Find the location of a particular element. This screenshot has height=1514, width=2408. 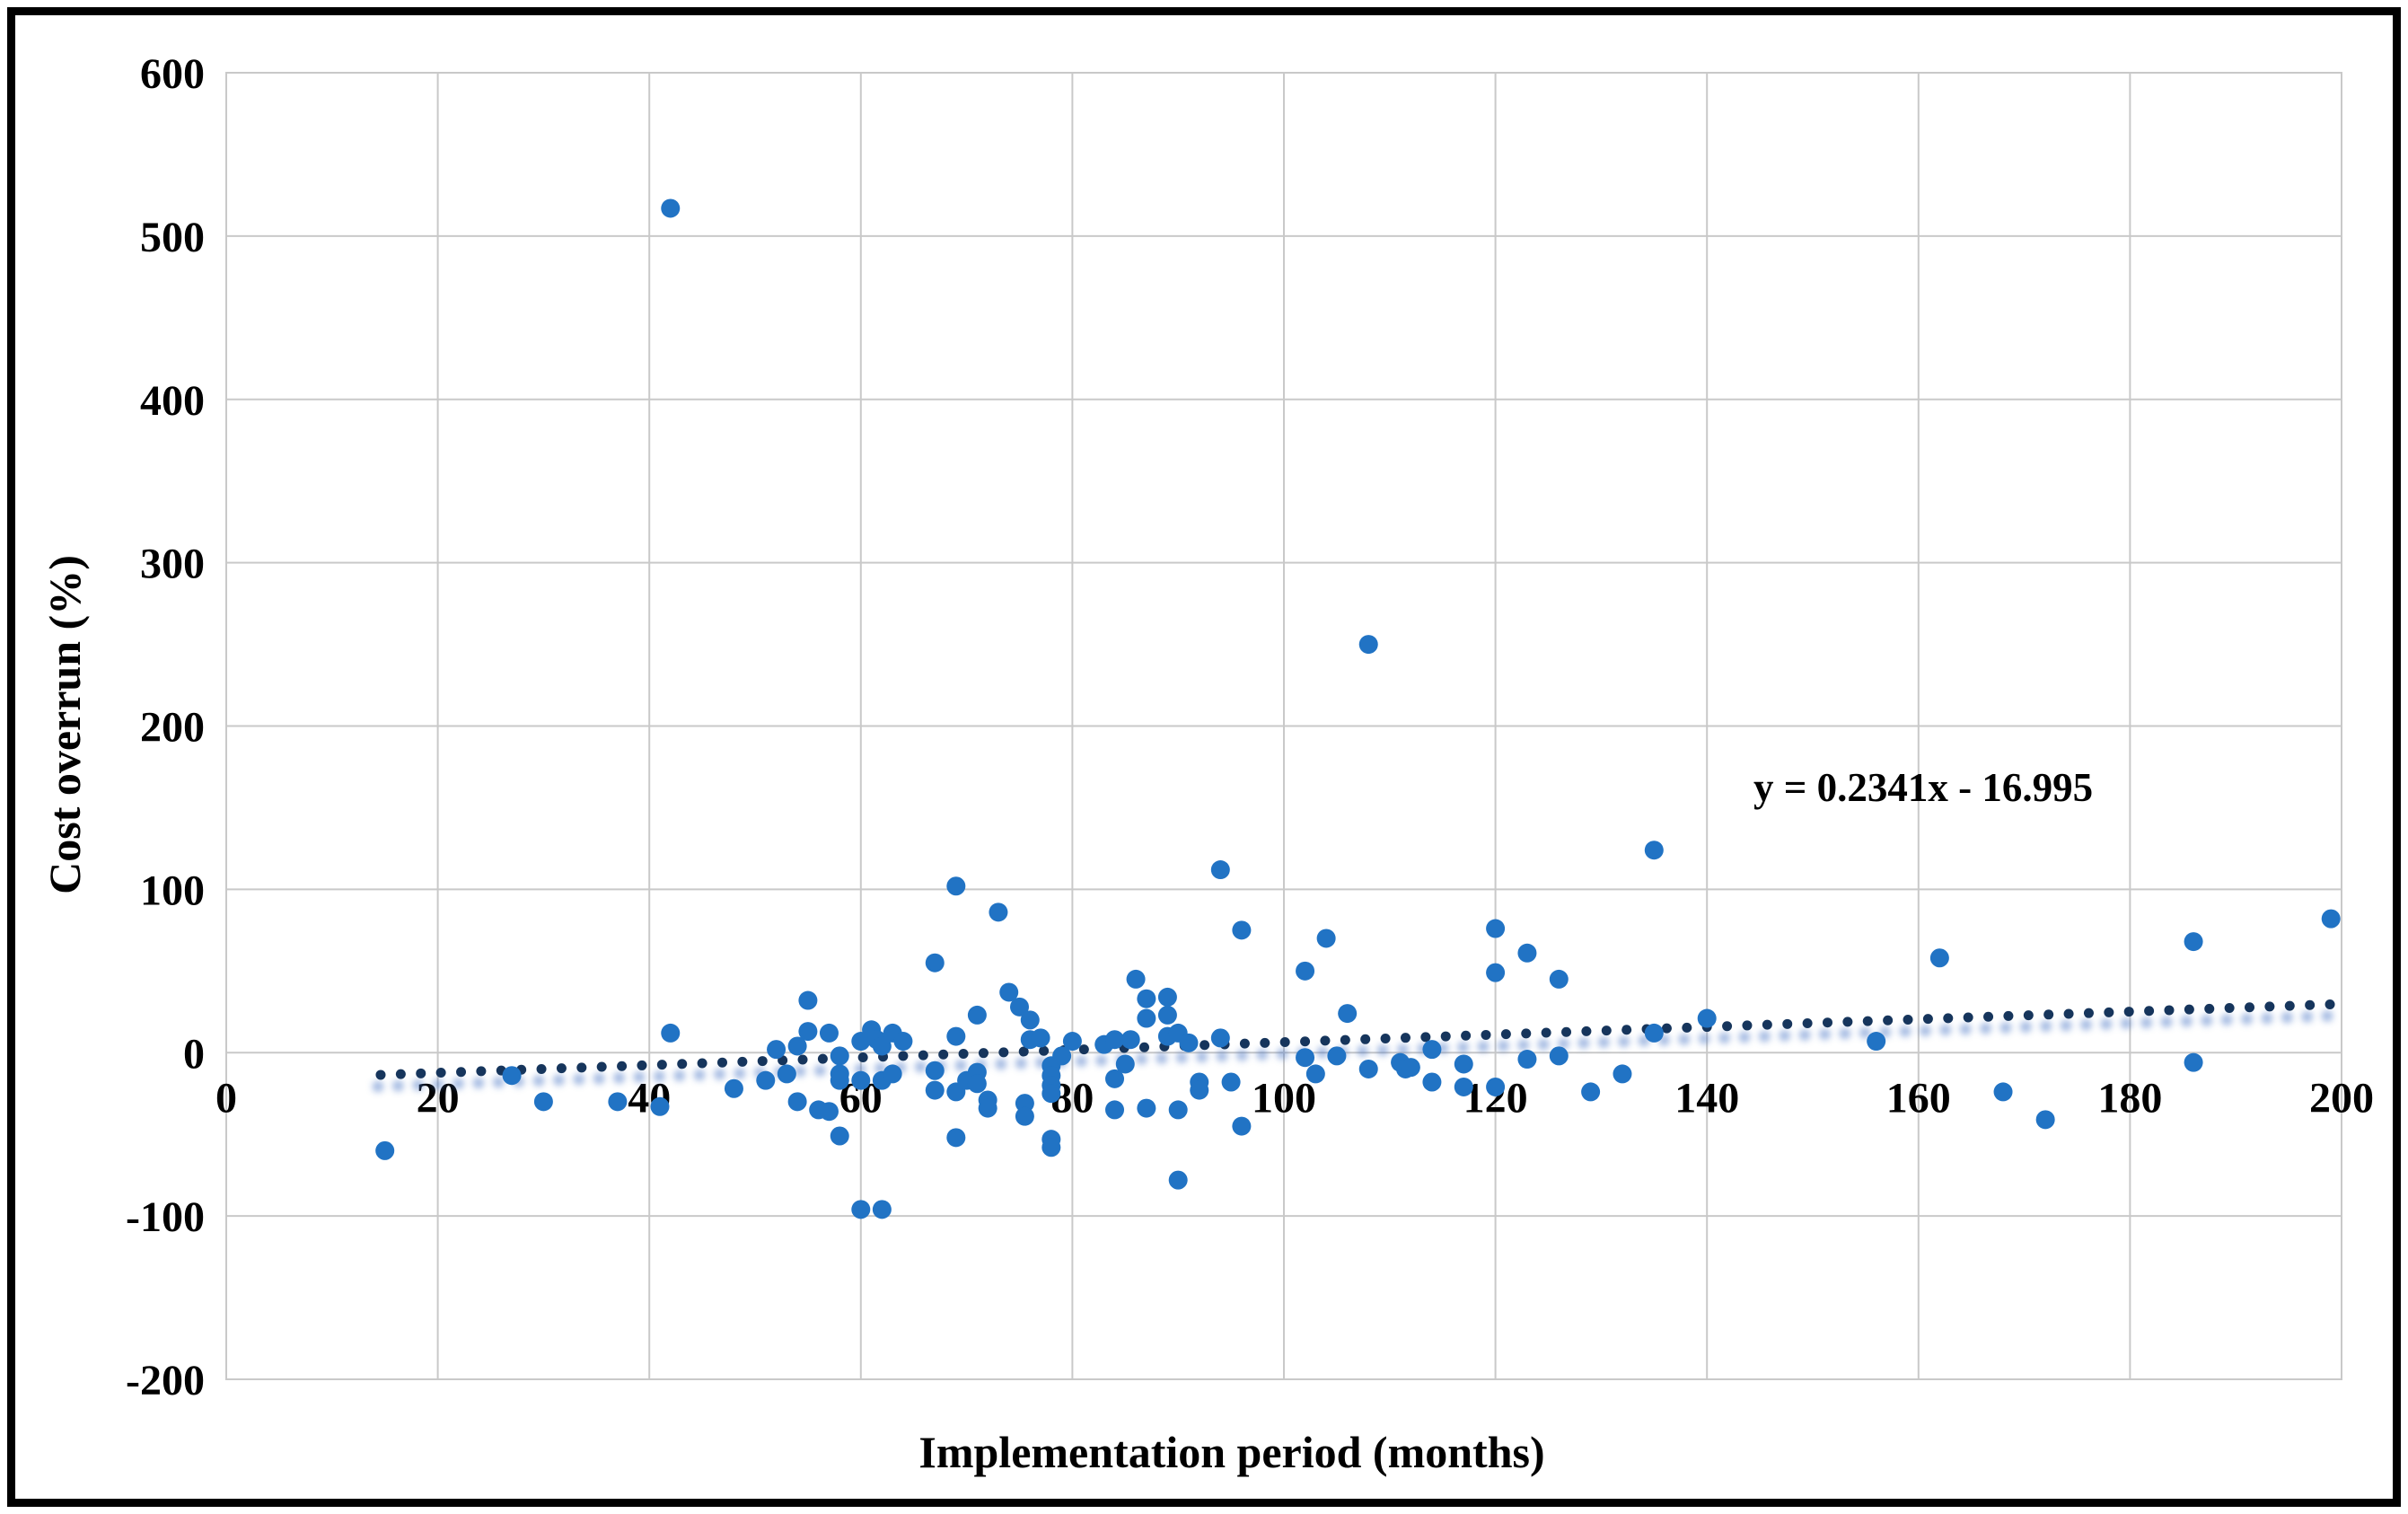

x-axis-tick-label: 100 is located at coordinates (1284, 1098).